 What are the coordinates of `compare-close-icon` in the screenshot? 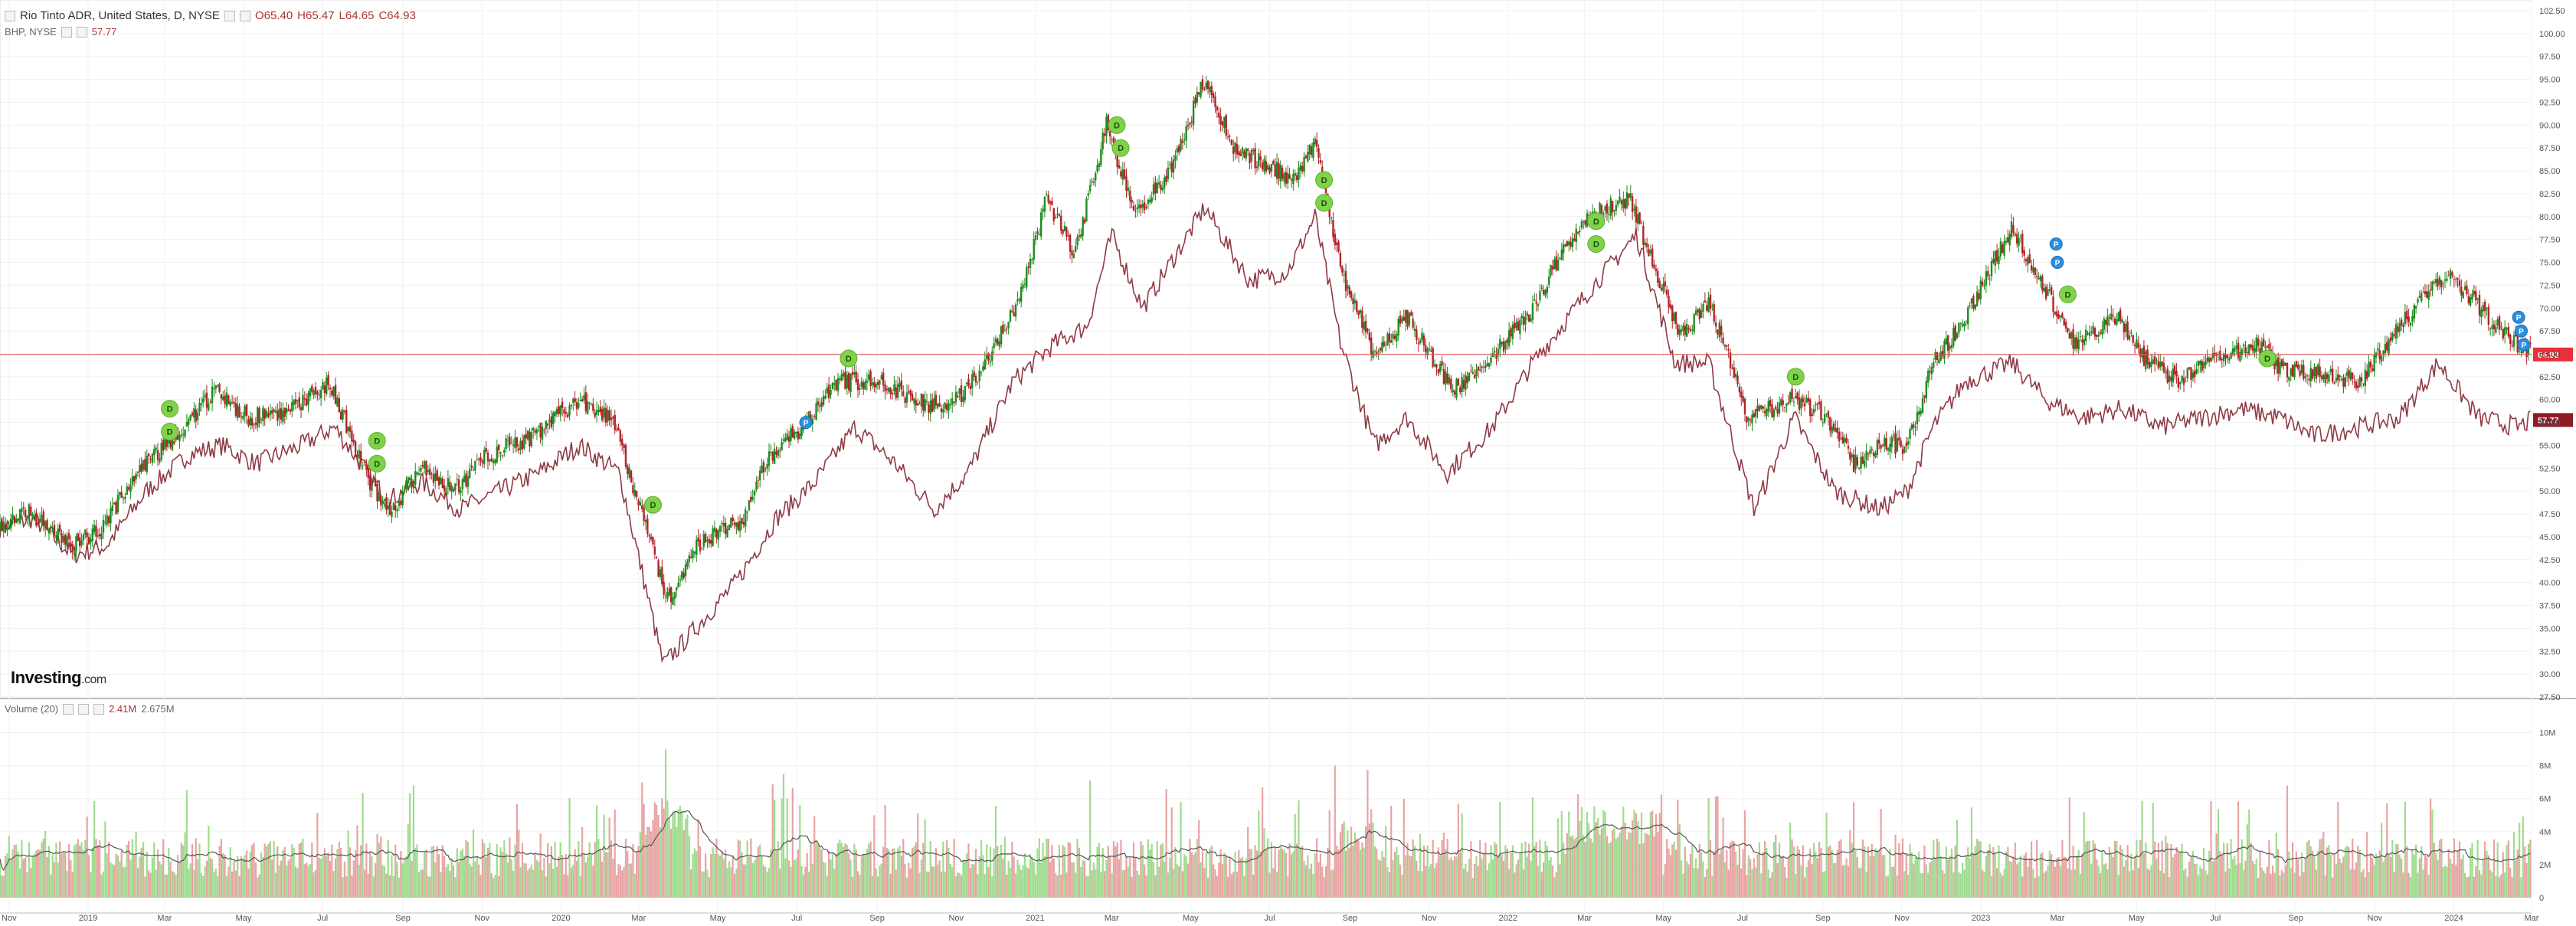 It's located at (81, 32).